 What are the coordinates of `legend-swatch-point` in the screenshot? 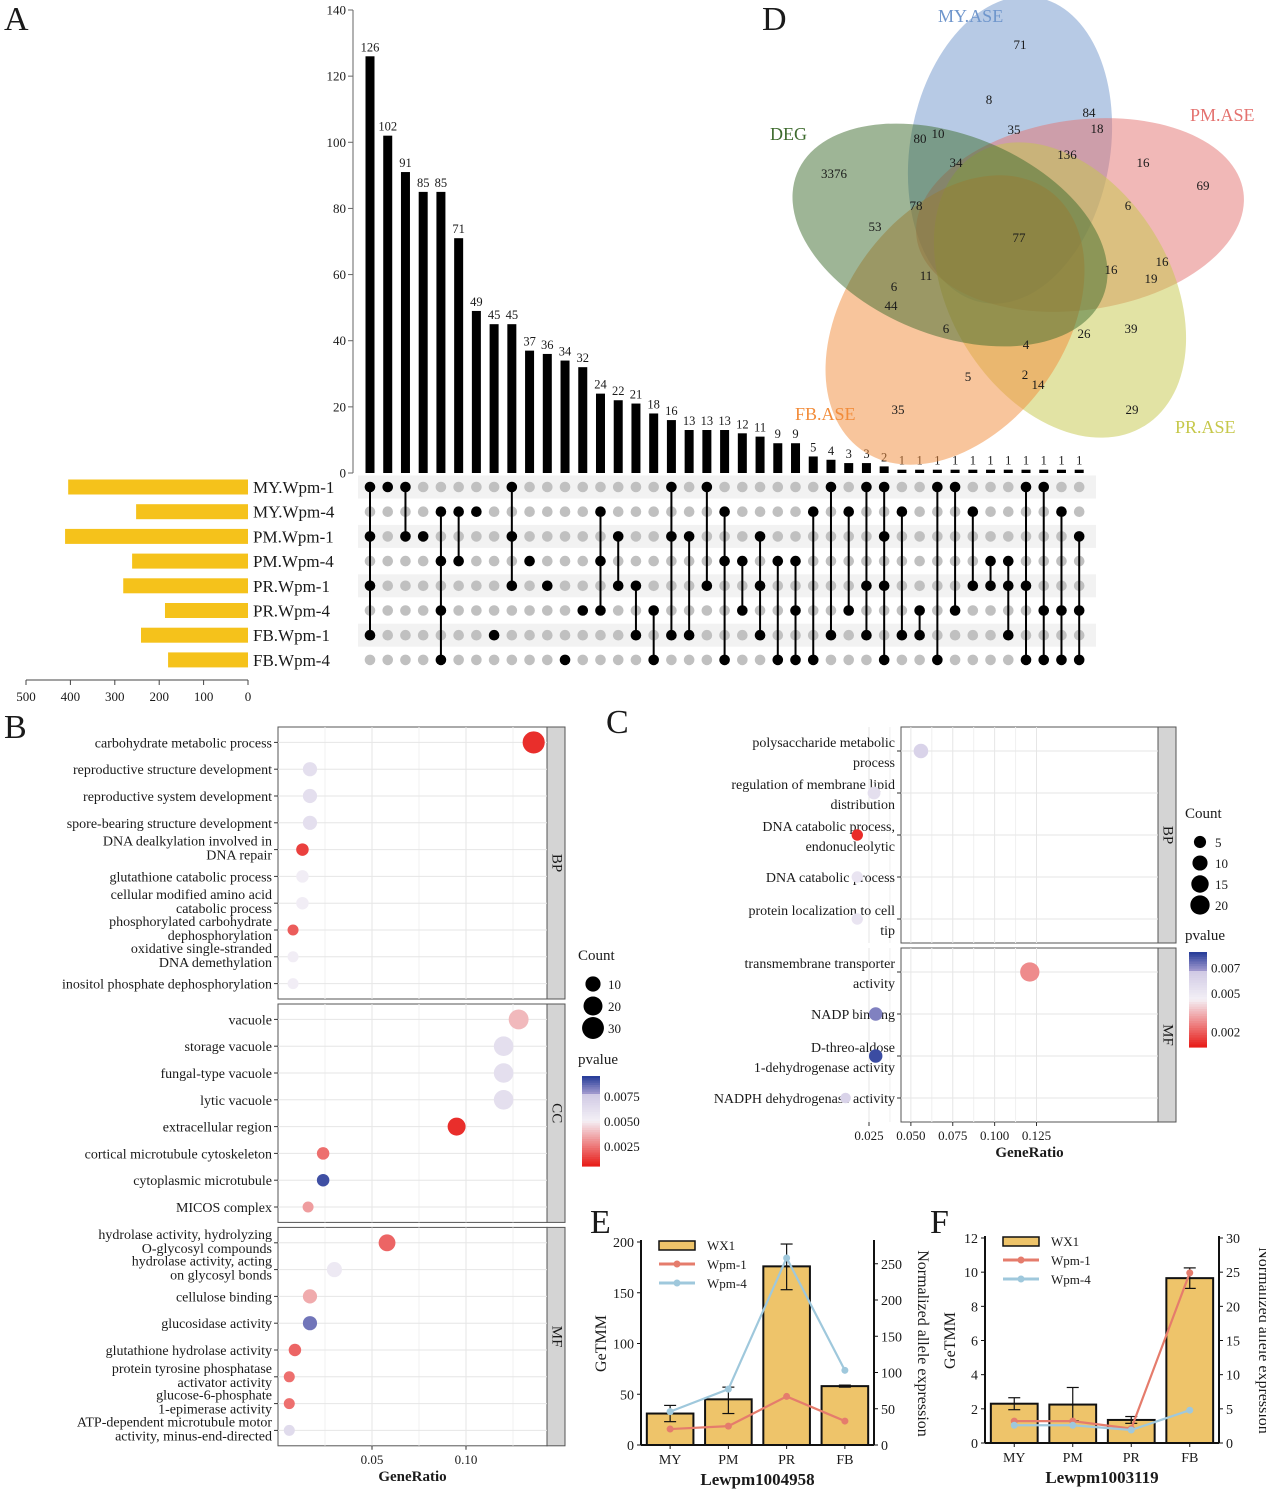 It's located at (1021, 1279).